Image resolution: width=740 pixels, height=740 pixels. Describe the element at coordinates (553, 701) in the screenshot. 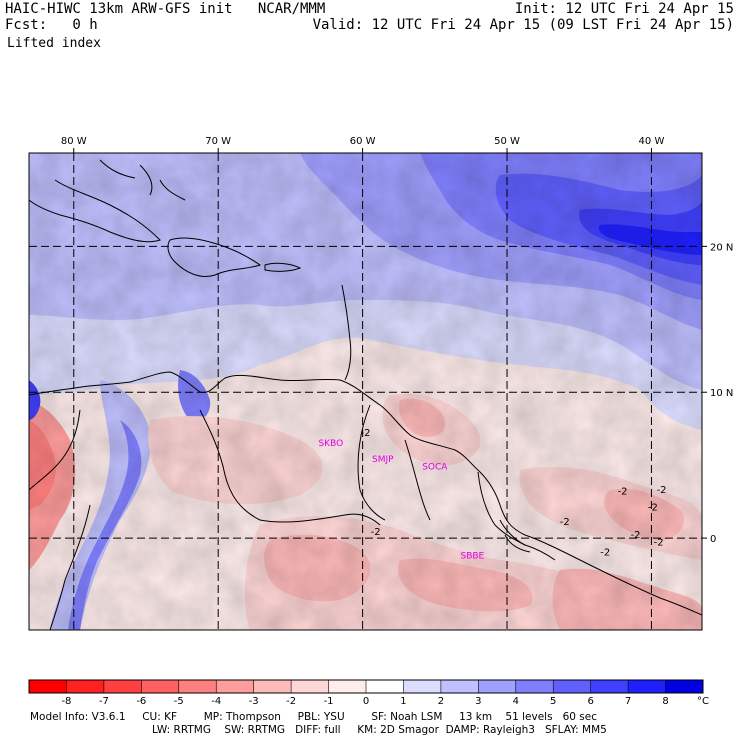

I see `colorbar-level: 5` at that location.